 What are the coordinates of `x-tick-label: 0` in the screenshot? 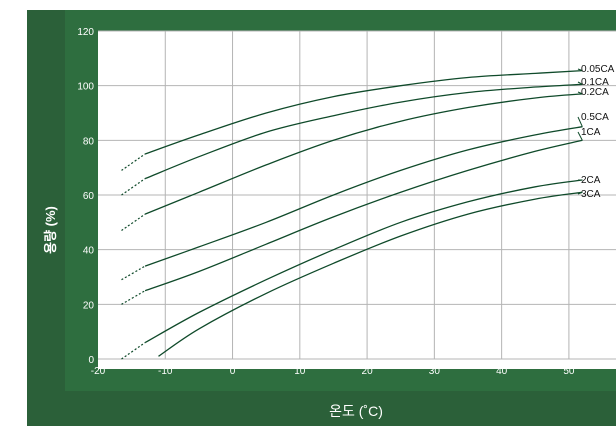 It's located at (233, 371).